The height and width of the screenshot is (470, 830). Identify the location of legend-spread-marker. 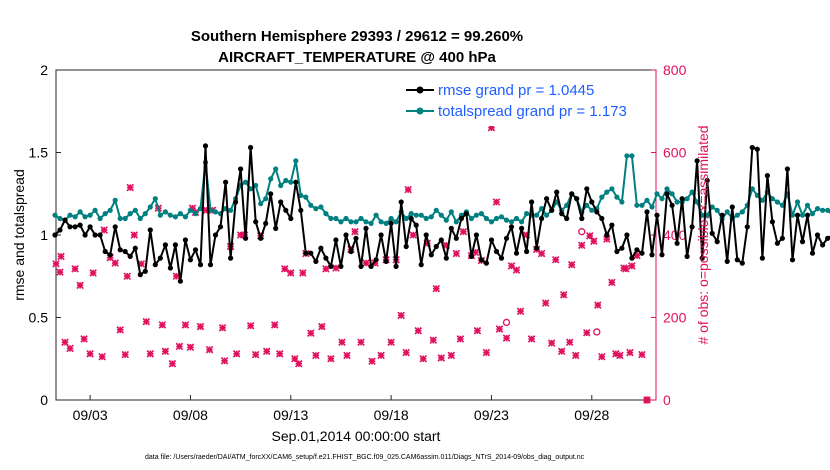
(420, 111).